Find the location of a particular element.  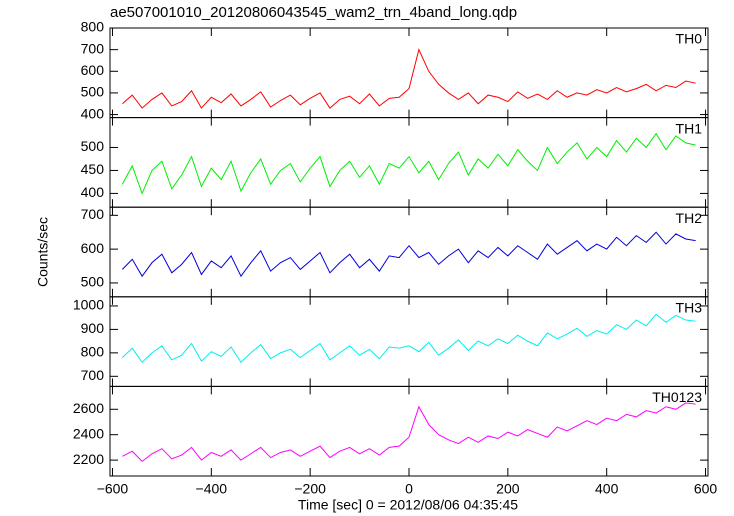

y-tick-label: 900 is located at coordinates (93, 328).